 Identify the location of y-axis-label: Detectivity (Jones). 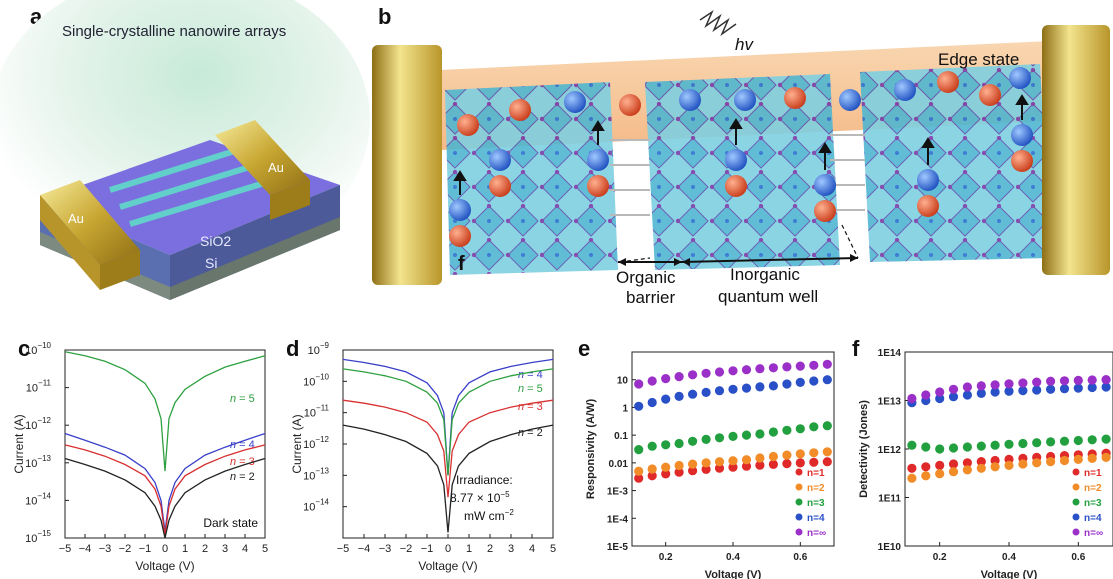
(864, 449).